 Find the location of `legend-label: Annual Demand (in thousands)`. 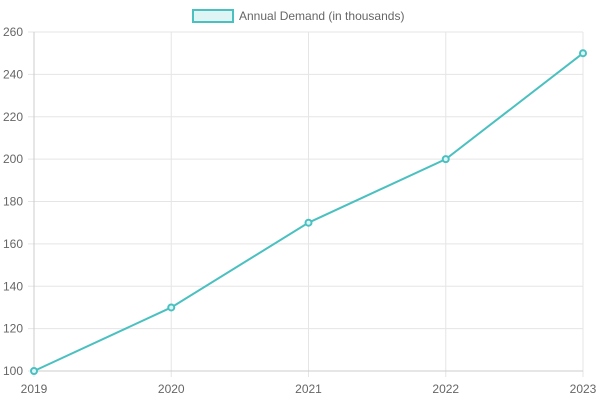

legend-label: Annual Demand (in thousands) is located at coordinates (321, 16).